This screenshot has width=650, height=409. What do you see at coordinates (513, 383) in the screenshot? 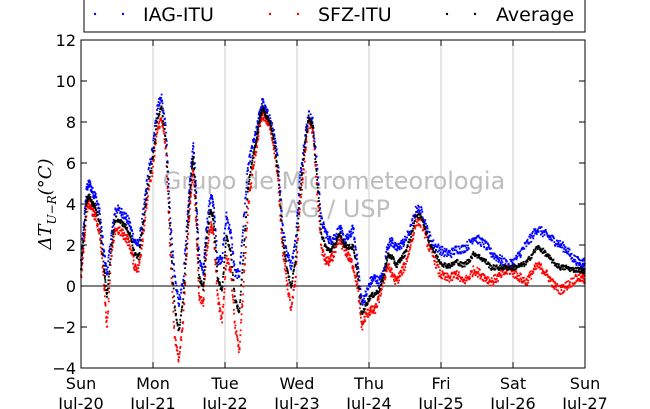
I see `x-tick-label-day: Sat` at bounding box center [513, 383].